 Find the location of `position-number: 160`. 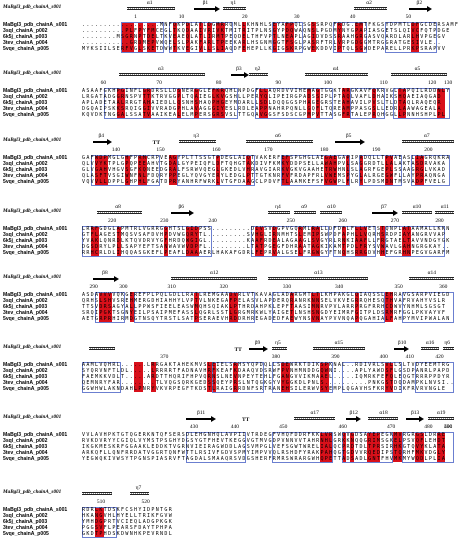

position-number: 160 is located at coordinates (216, 150).